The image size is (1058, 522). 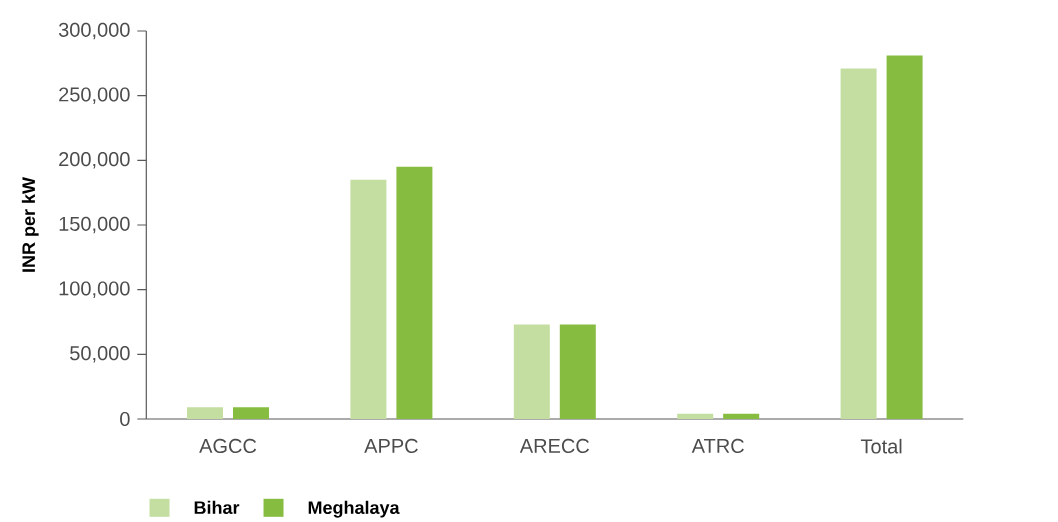 What do you see at coordinates (94, 31) in the screenshot?
I see `y-tick-label: 300,000` at bounding box center [94, 31].